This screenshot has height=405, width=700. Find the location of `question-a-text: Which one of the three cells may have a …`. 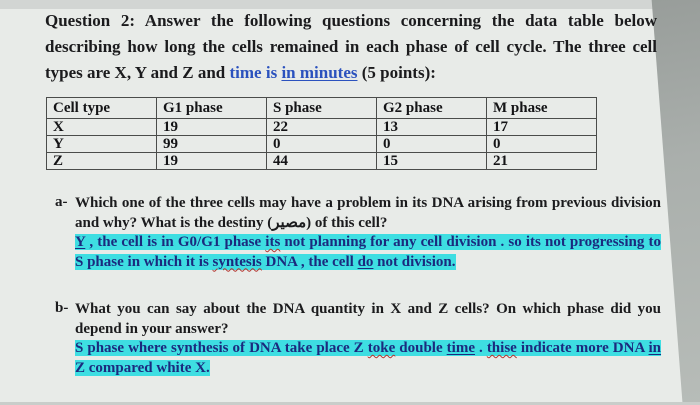

question-a-text: Which one of the three cells may have a … is located at coordinates (368, 213).